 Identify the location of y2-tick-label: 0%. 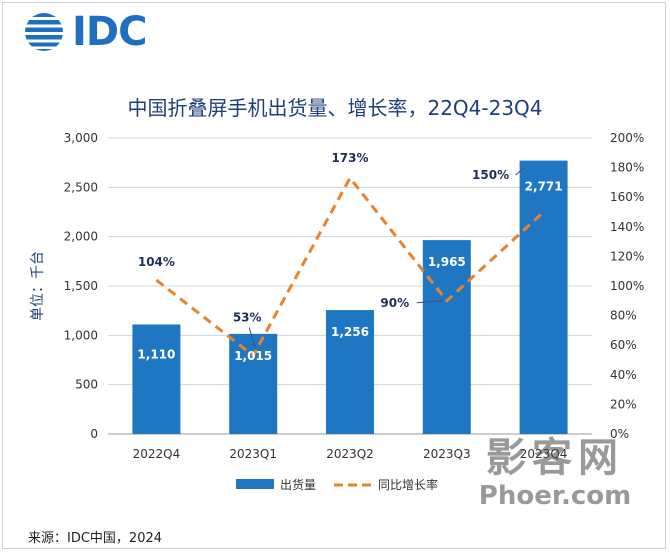
(619, 434).